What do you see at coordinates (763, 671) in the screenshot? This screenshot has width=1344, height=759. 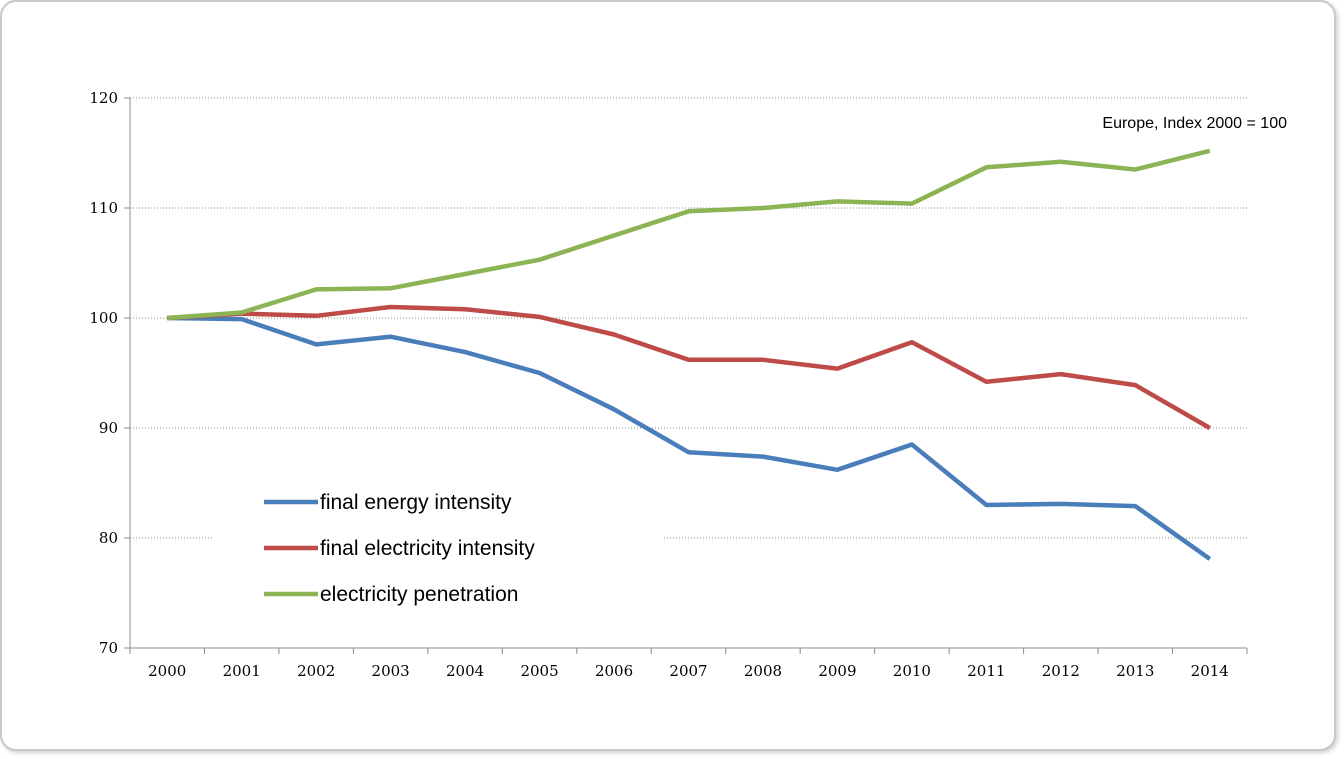 I see `x-tick-label: 2008` at bounding box center [763, 671].